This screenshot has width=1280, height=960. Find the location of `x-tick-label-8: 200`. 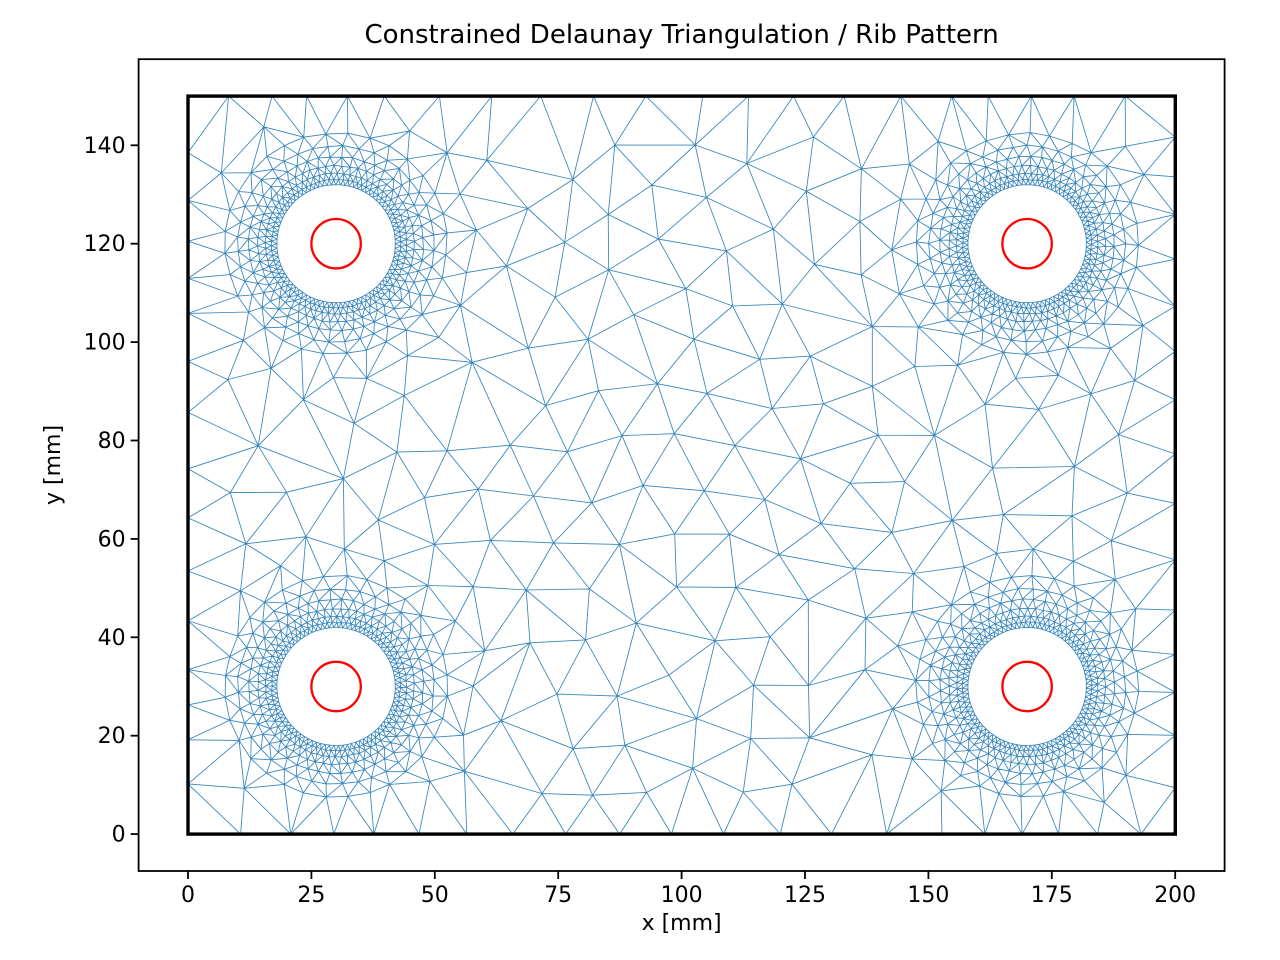

x-tick-label-8: 200 is located at coordinates (1175, 895).